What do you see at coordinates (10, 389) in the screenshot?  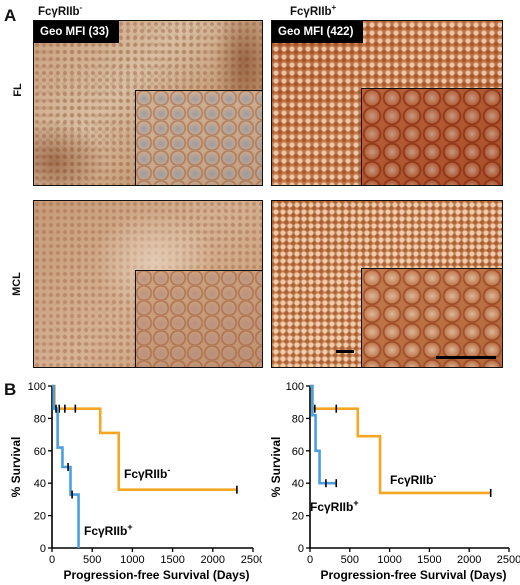 I see `panel-b-letter: B` at bounding box center [10, 389].